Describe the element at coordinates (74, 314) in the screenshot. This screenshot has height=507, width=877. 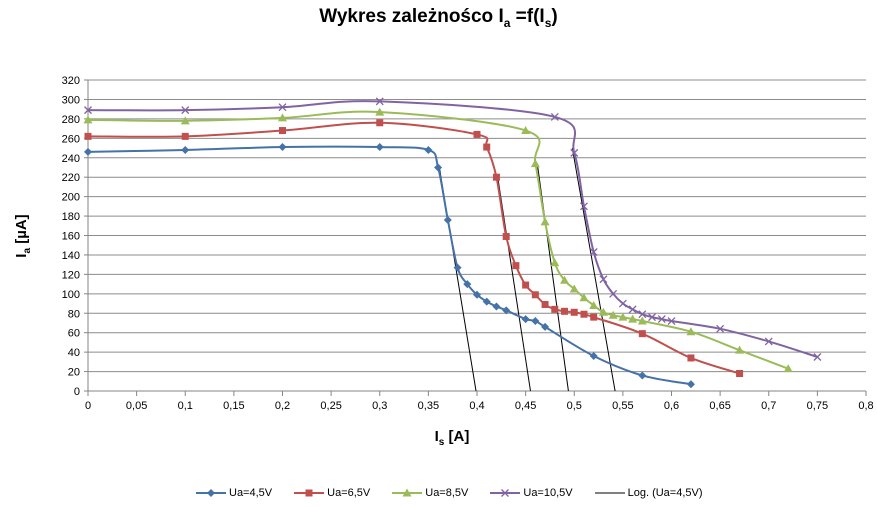
I see `y-tick-label: 80` at that location.